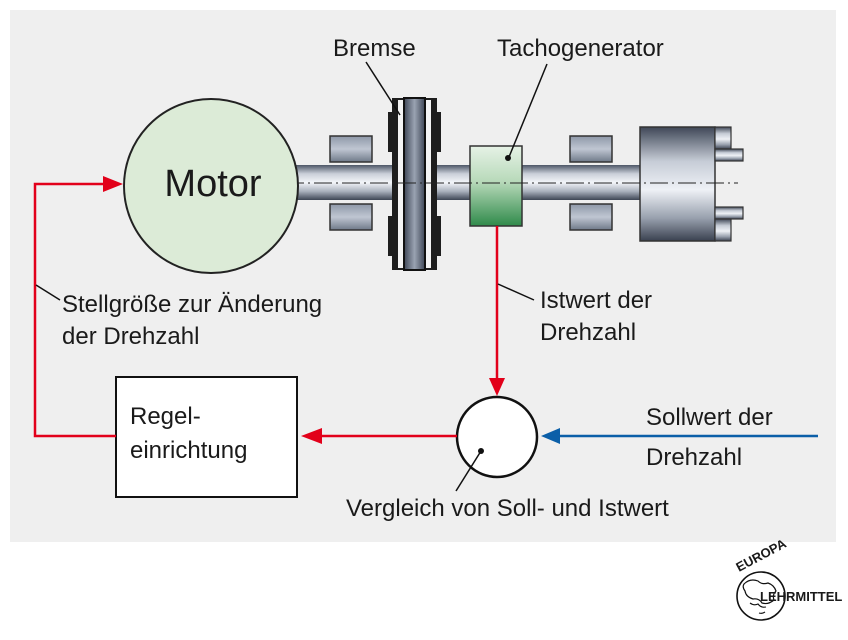 The height and width of the screenshot is (640, 848). I want to click on motor, so click(211, 186).